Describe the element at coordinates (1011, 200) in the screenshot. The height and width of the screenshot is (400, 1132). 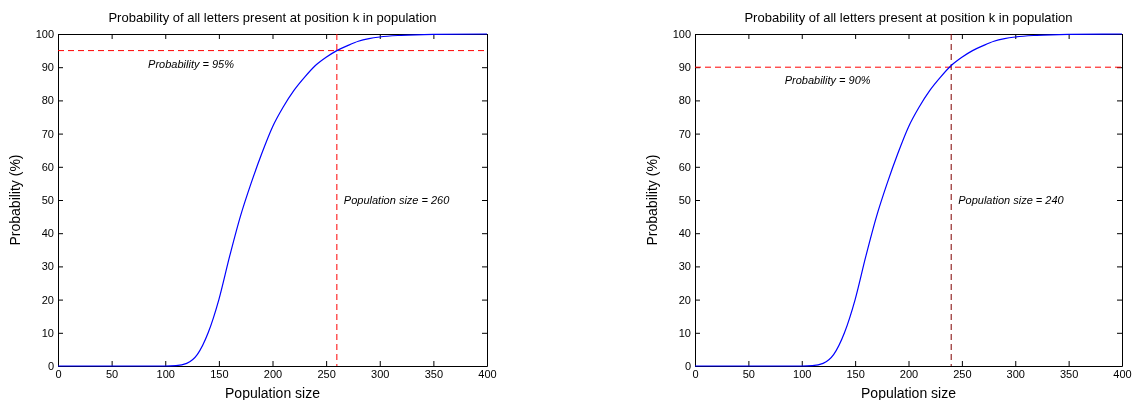
I see `ref-line-label: Population size = 240` at that location.